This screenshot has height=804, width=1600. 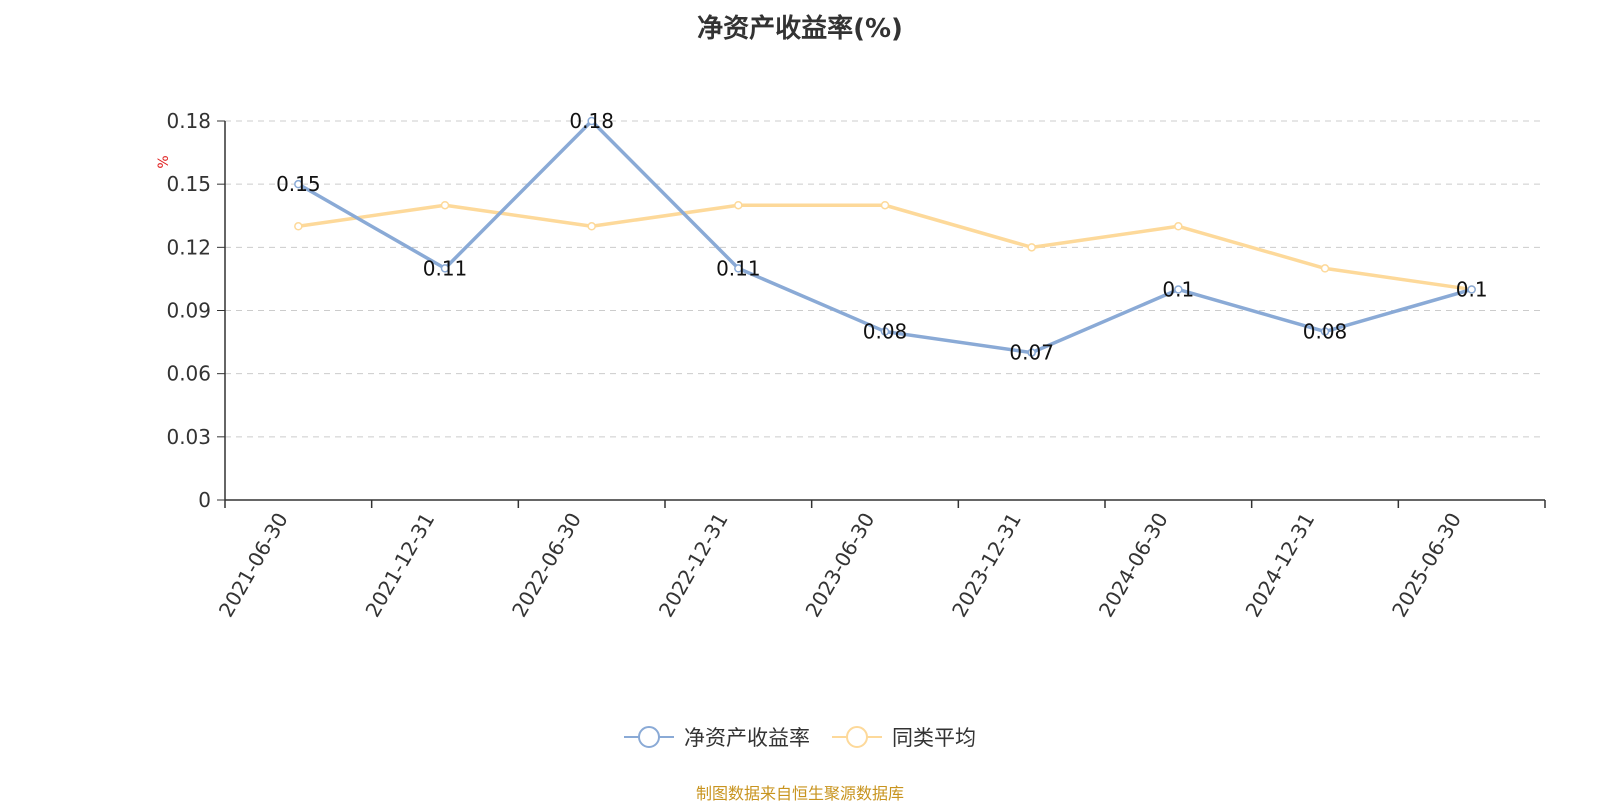 I want to click on x-tick-label: 2021-12-31, so click(x=399, y=565).